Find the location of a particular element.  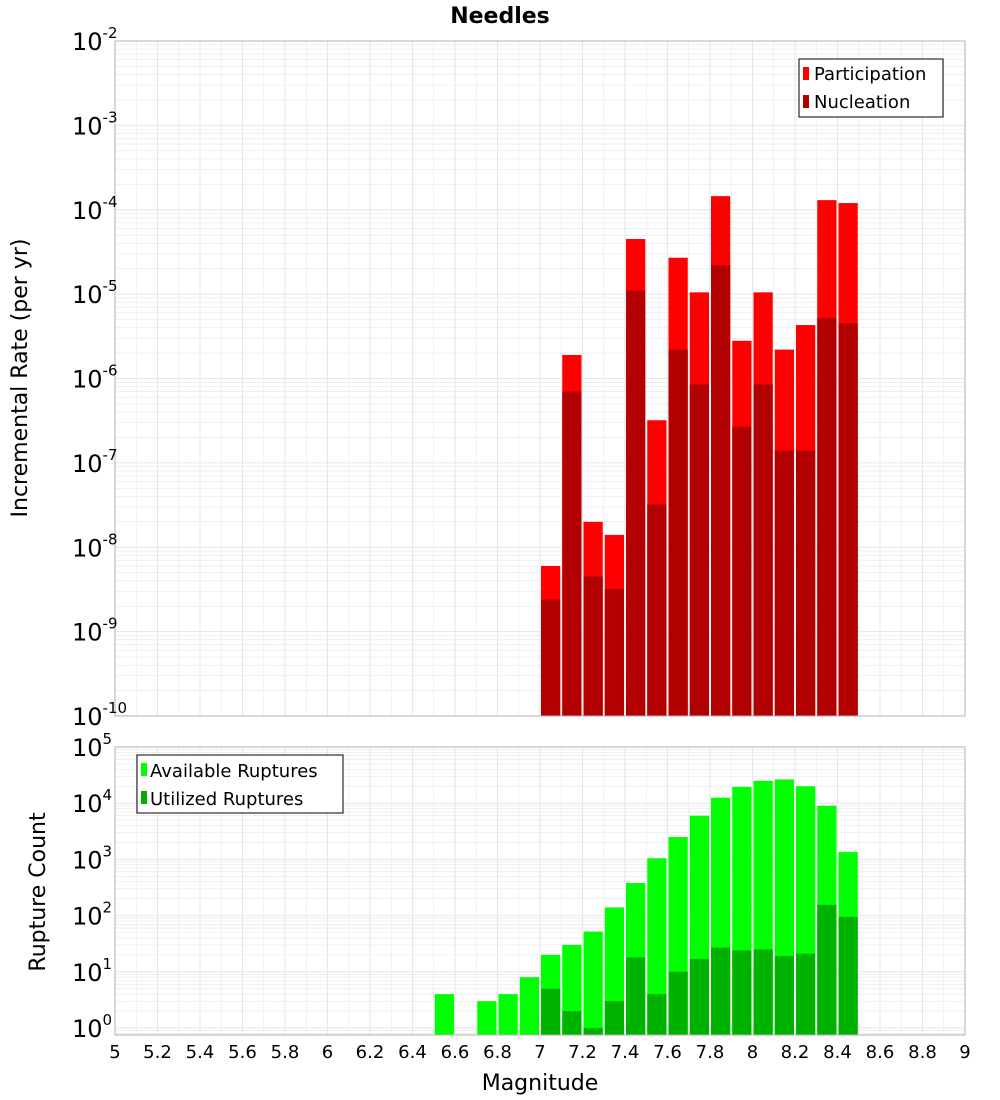

top-y-tick-label: 10⁻² is located at coordinates (95, 40).